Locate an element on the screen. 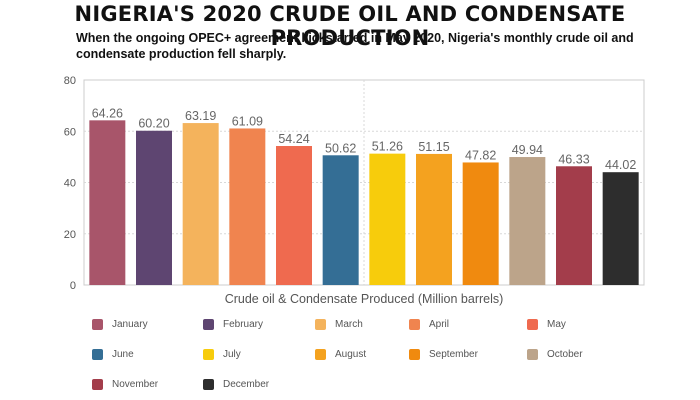 Image resolution: width=700 pixels, height=400 pixels. data-label: 51.26 is located at coordinates (387, 147).